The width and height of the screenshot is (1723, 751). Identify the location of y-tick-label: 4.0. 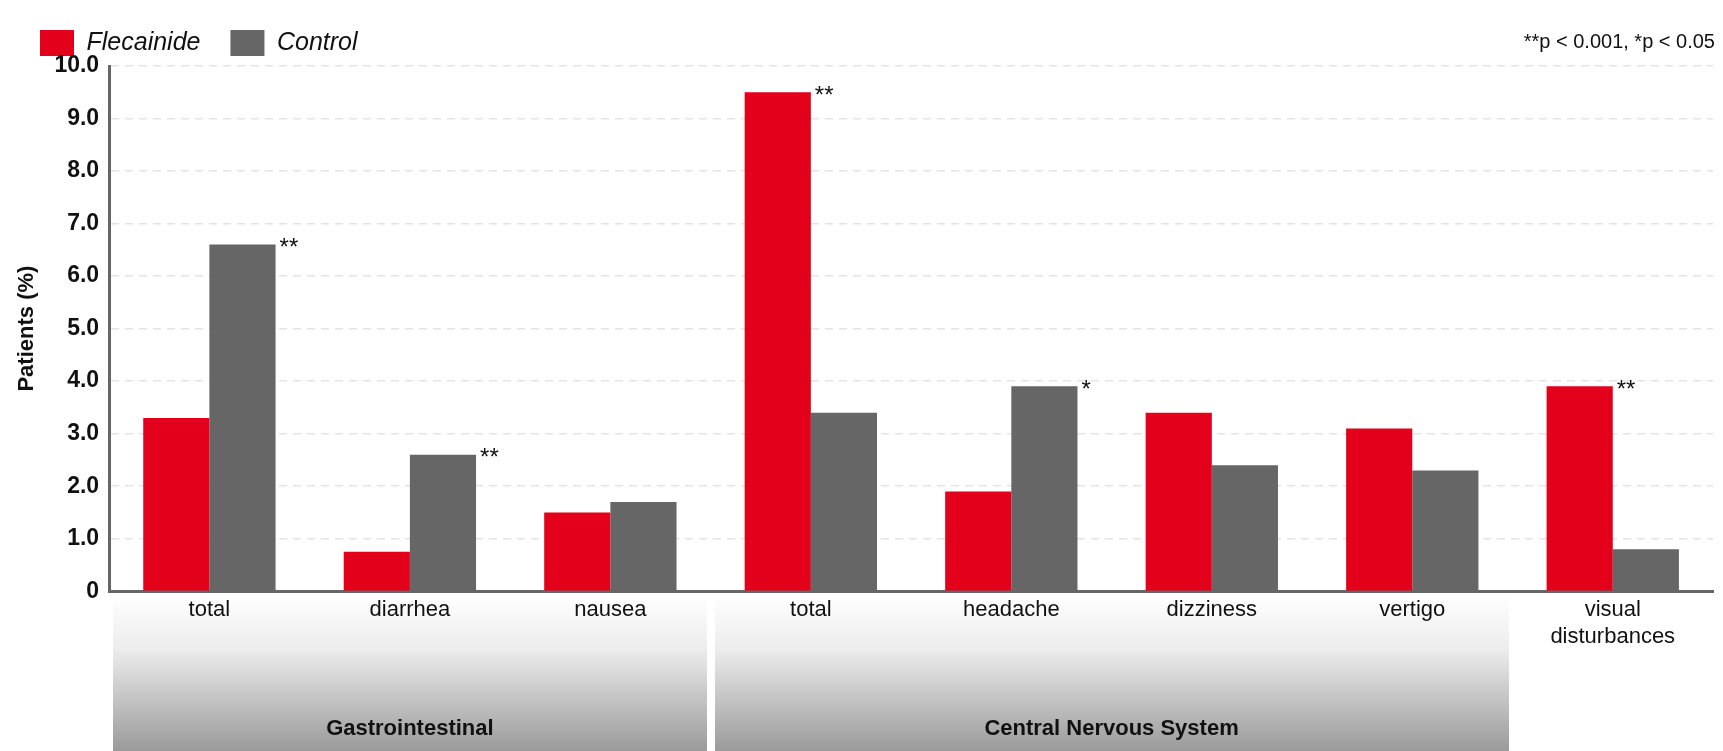
(83, 379).